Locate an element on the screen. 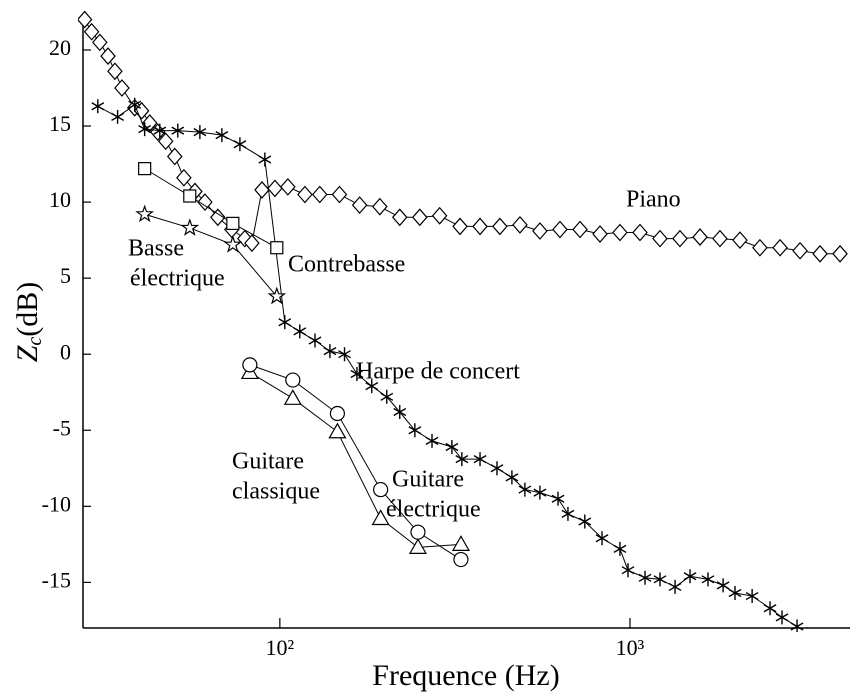 The height and width of the screenshot is (693, 850). y-tick-label: 5 is located at coordinates (65, 275).